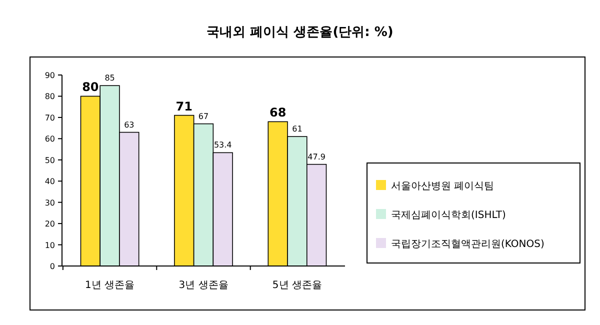 Image resolution: width=600 pixels, height=325 pixels. Describe the element at coordinates (223, 145) in the screenshot. I see `data-label: 53.4` at that location.